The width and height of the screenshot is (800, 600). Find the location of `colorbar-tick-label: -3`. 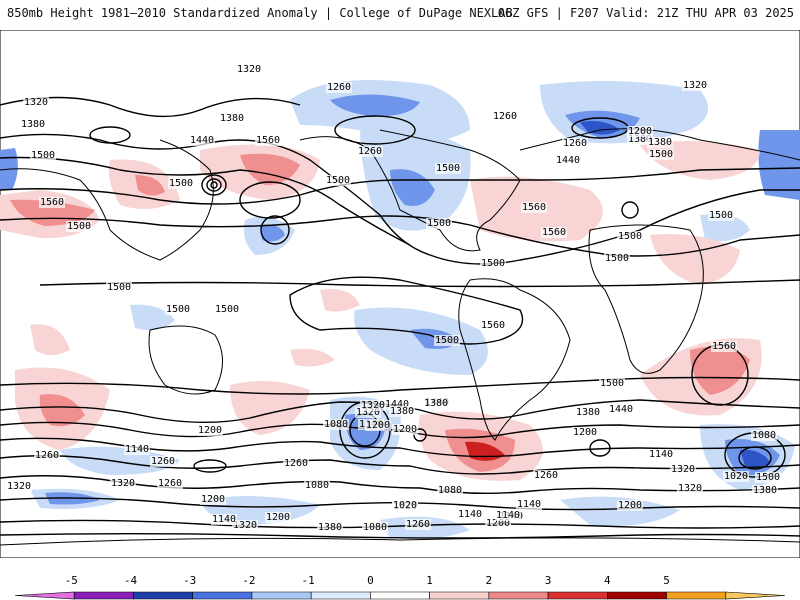

colorbar-tick-label: -3 is located at coordinates (189, 580).